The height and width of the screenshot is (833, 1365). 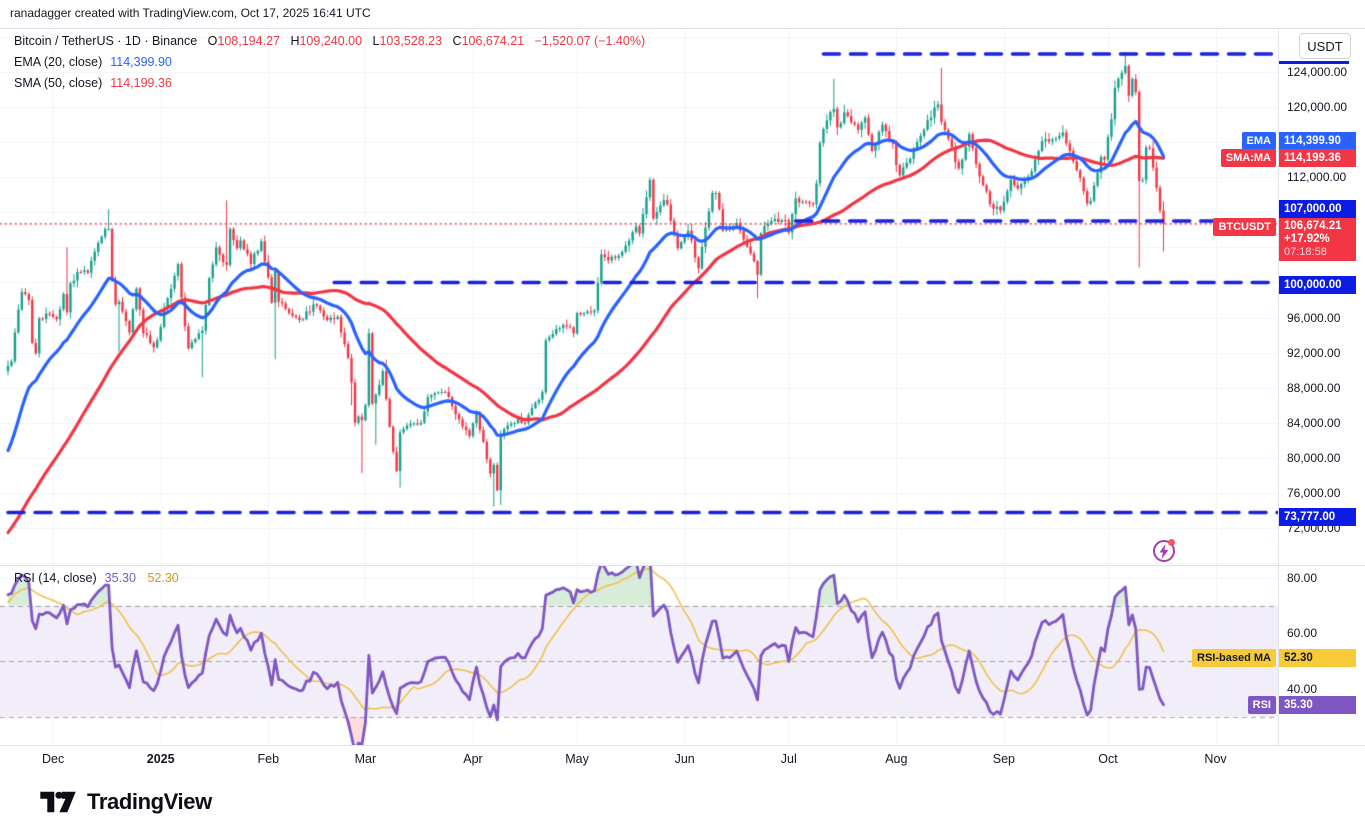 What do you see at coordinates (1317, 107) in the screenshot?
I see `price-tick-label: 120,000.00` at bounding box center [1317, 107].